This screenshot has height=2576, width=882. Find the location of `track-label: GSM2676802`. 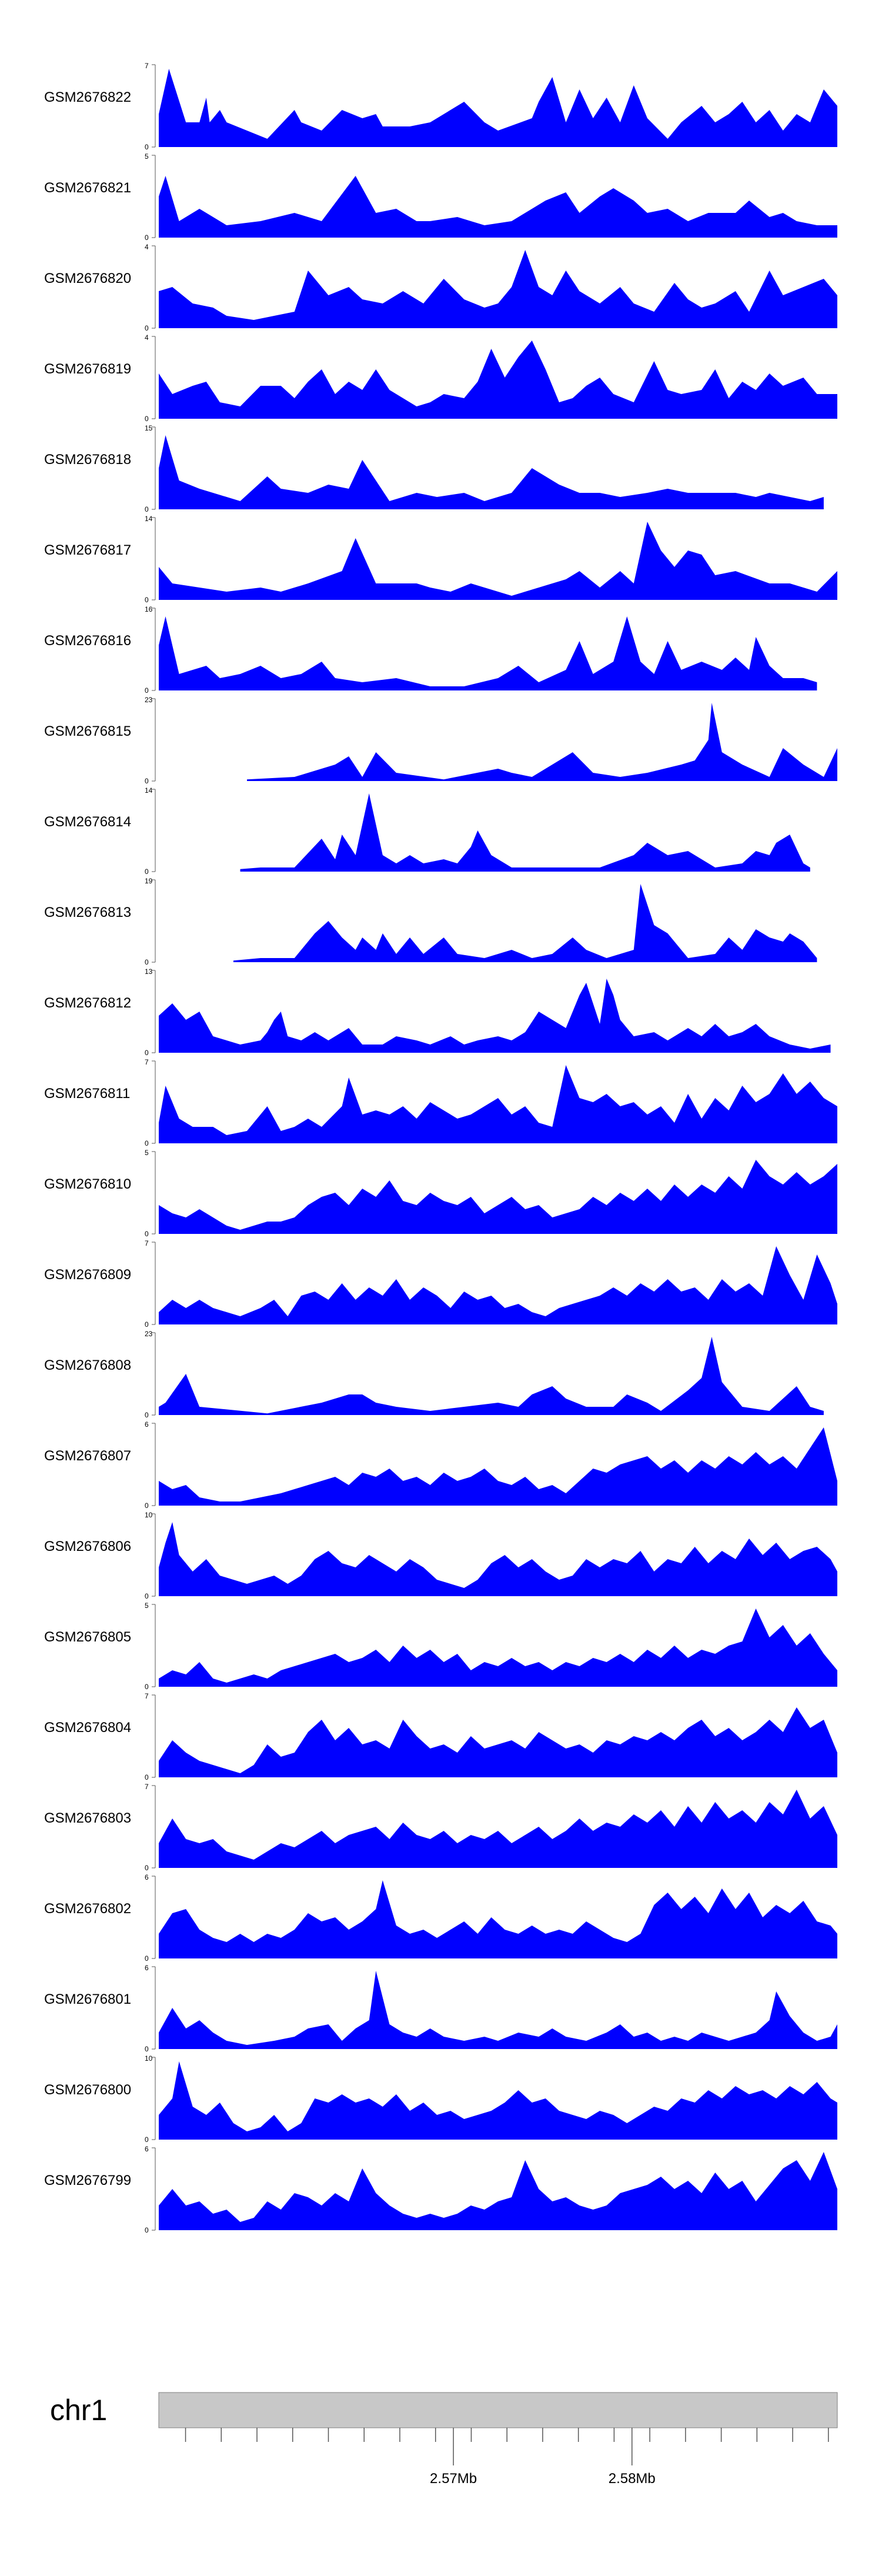

track-label: GSM2676802 is located at coordinates (87, 1909).